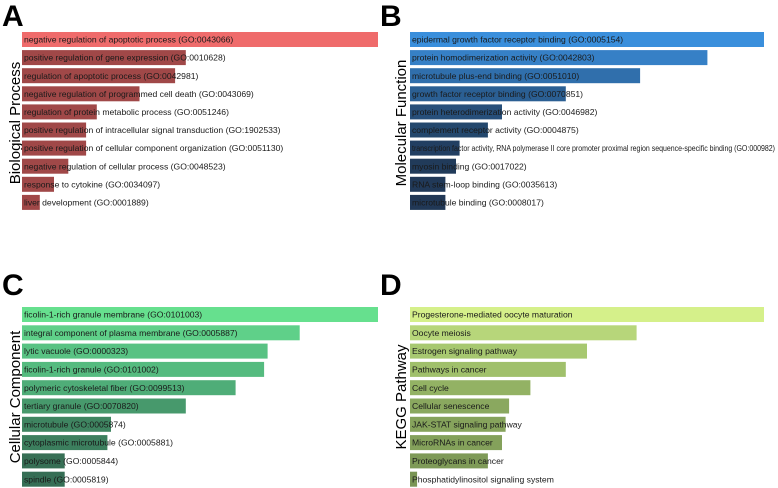 The image size is (778, 488). What do you see at coordinates (15, 396) in the screenshot?
I see `ylabel-cellular-component: Cellular Component` at bounding box center [15, 396].